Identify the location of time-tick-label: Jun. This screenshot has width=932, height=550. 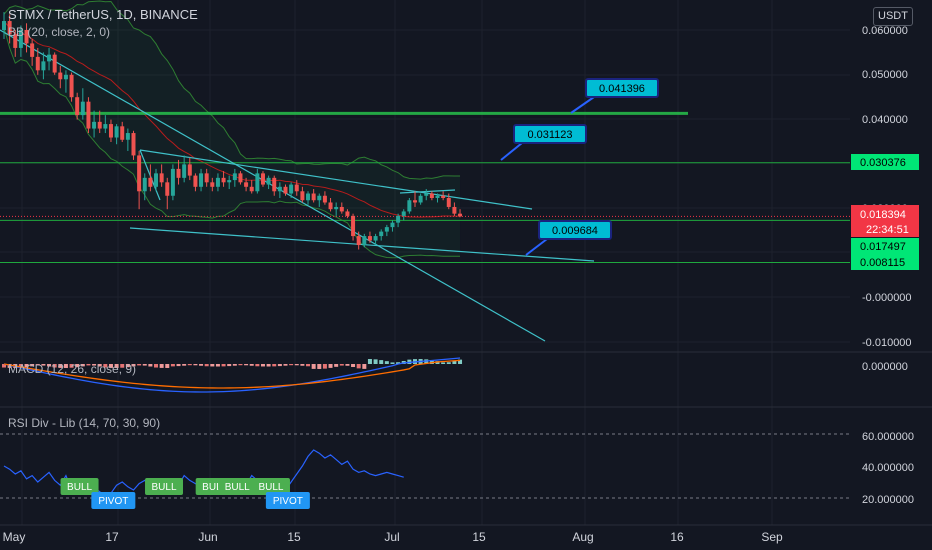
(207, 537).